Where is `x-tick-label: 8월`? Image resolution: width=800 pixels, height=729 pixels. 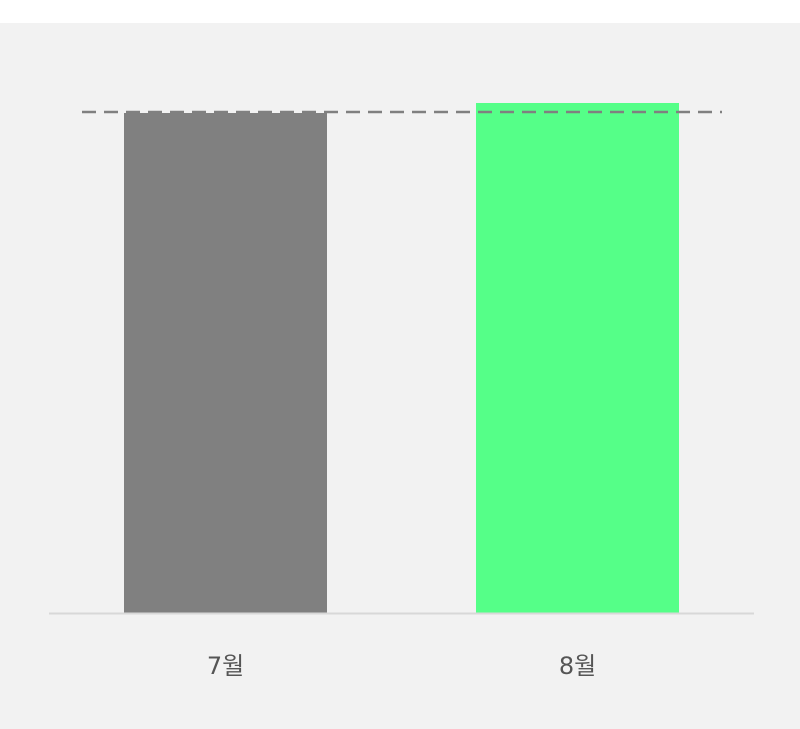
x-tick-label: 8월 is located at coordinates (577, 666).